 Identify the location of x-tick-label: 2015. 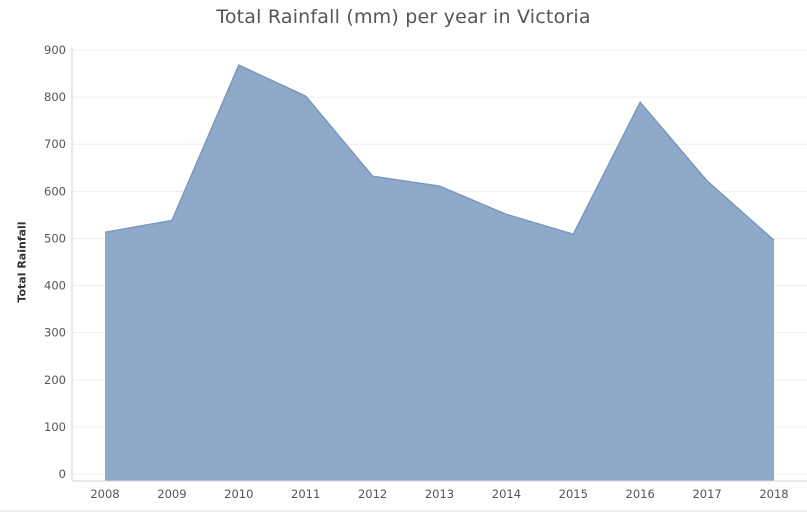
(573, 494).